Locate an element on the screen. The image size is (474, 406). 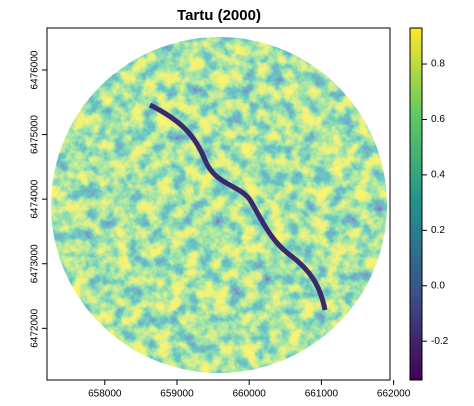
colorbar-tick-label: 0.8 is located at coordinates (438, 64).